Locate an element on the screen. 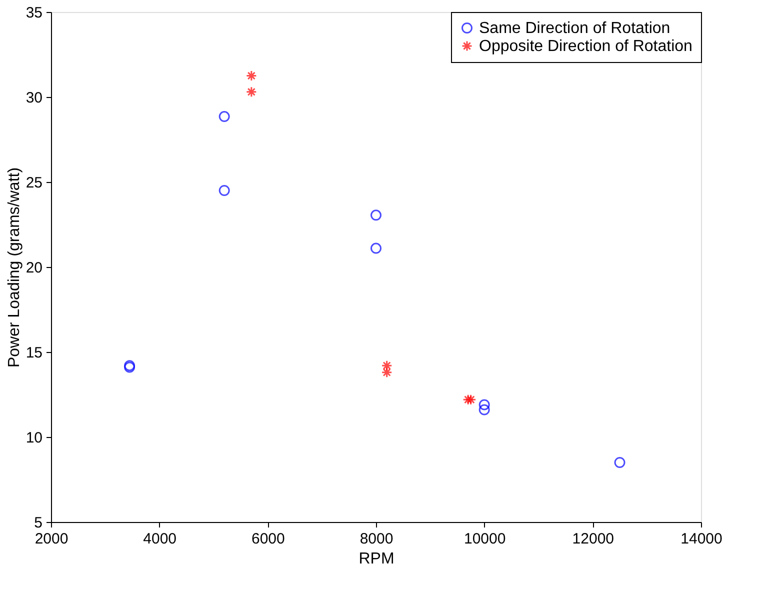 The width and height of the screenshot is (770, 596). legend-label: Opposite Direction of Rotation is located at coordinates (585, 46).